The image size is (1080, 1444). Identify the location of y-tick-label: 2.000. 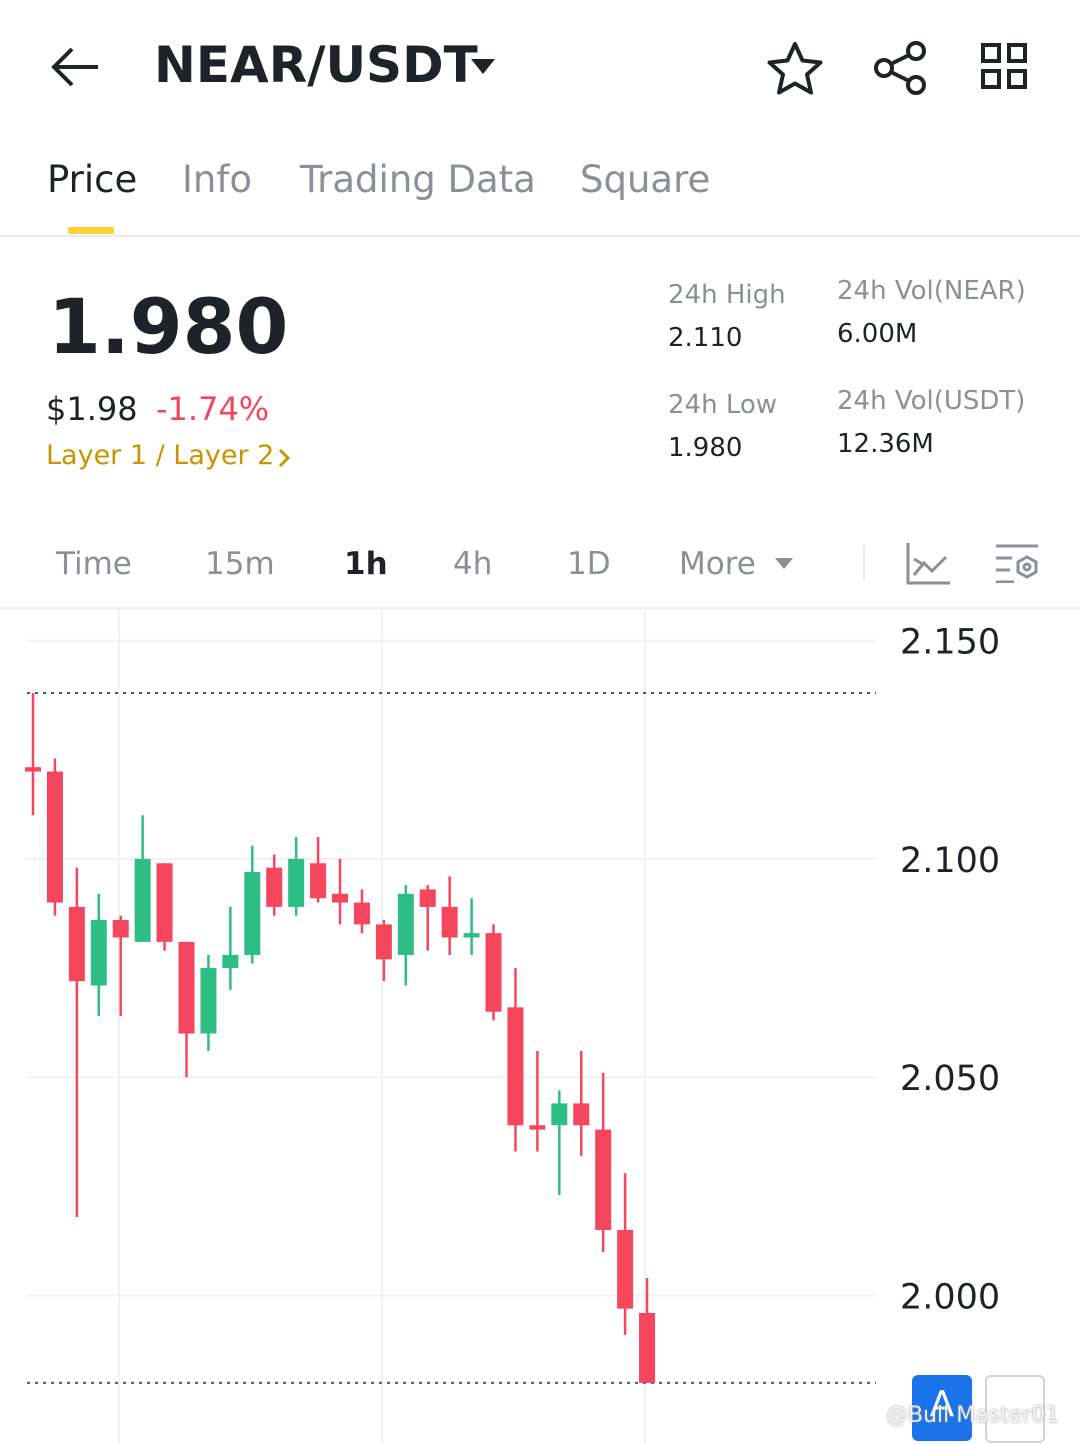
(950, 1298).